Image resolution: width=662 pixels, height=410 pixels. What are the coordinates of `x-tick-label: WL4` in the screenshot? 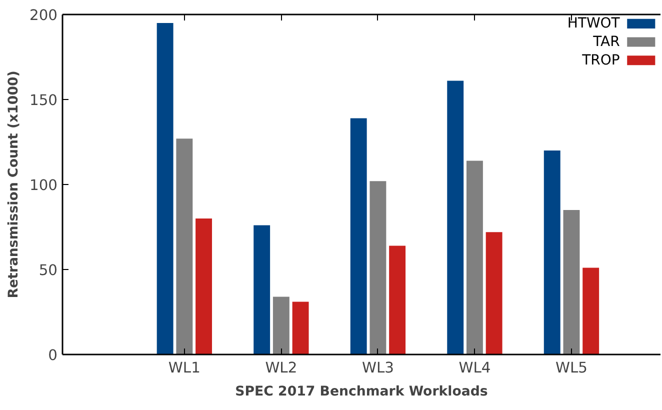 It's located at (474, 368).